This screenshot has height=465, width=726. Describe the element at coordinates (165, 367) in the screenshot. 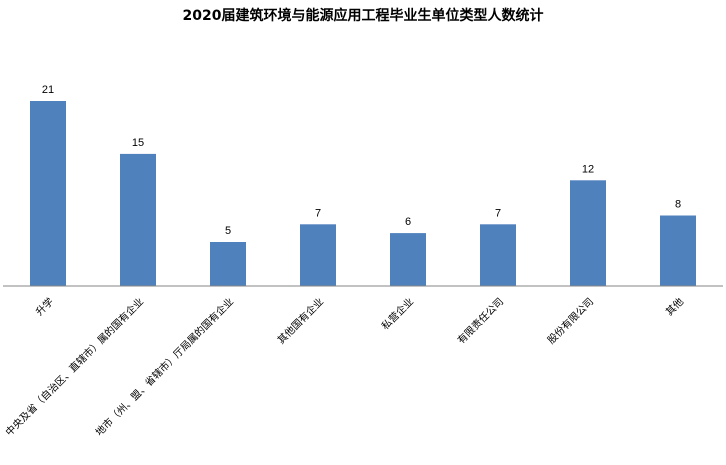

I see `x-tick-label-3: 地市（州、盟、省辖市）厅局属的国有企业` at that location.